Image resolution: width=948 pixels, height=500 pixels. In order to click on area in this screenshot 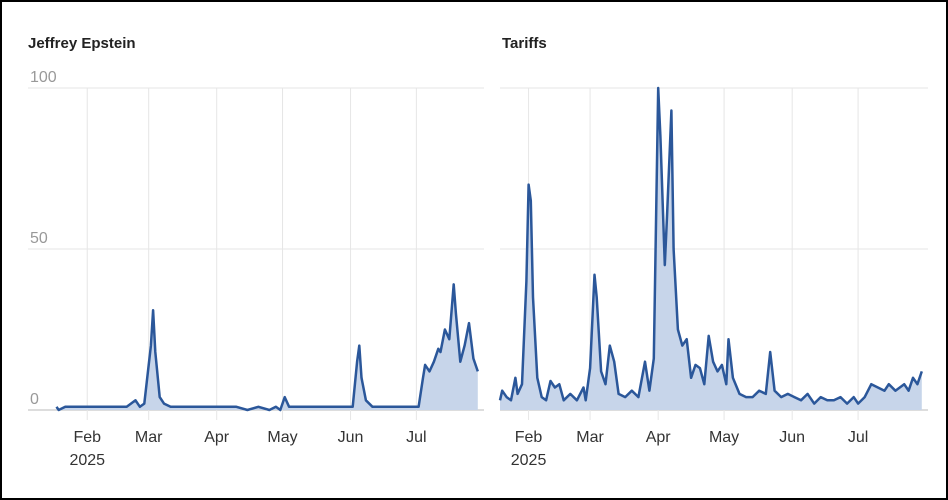, I will do `click(267, 347)`.